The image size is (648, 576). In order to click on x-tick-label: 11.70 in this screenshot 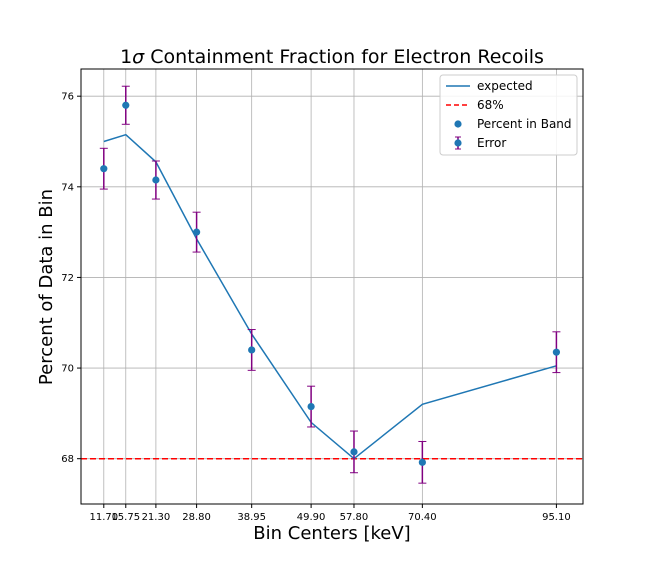, I will do `click(103, 517)`.